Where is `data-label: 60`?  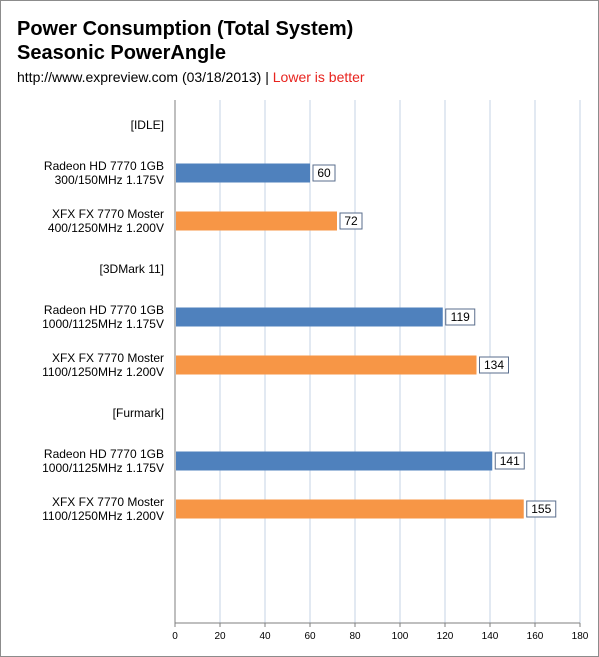
data-label: 60 is located at coordinates (324, 173).